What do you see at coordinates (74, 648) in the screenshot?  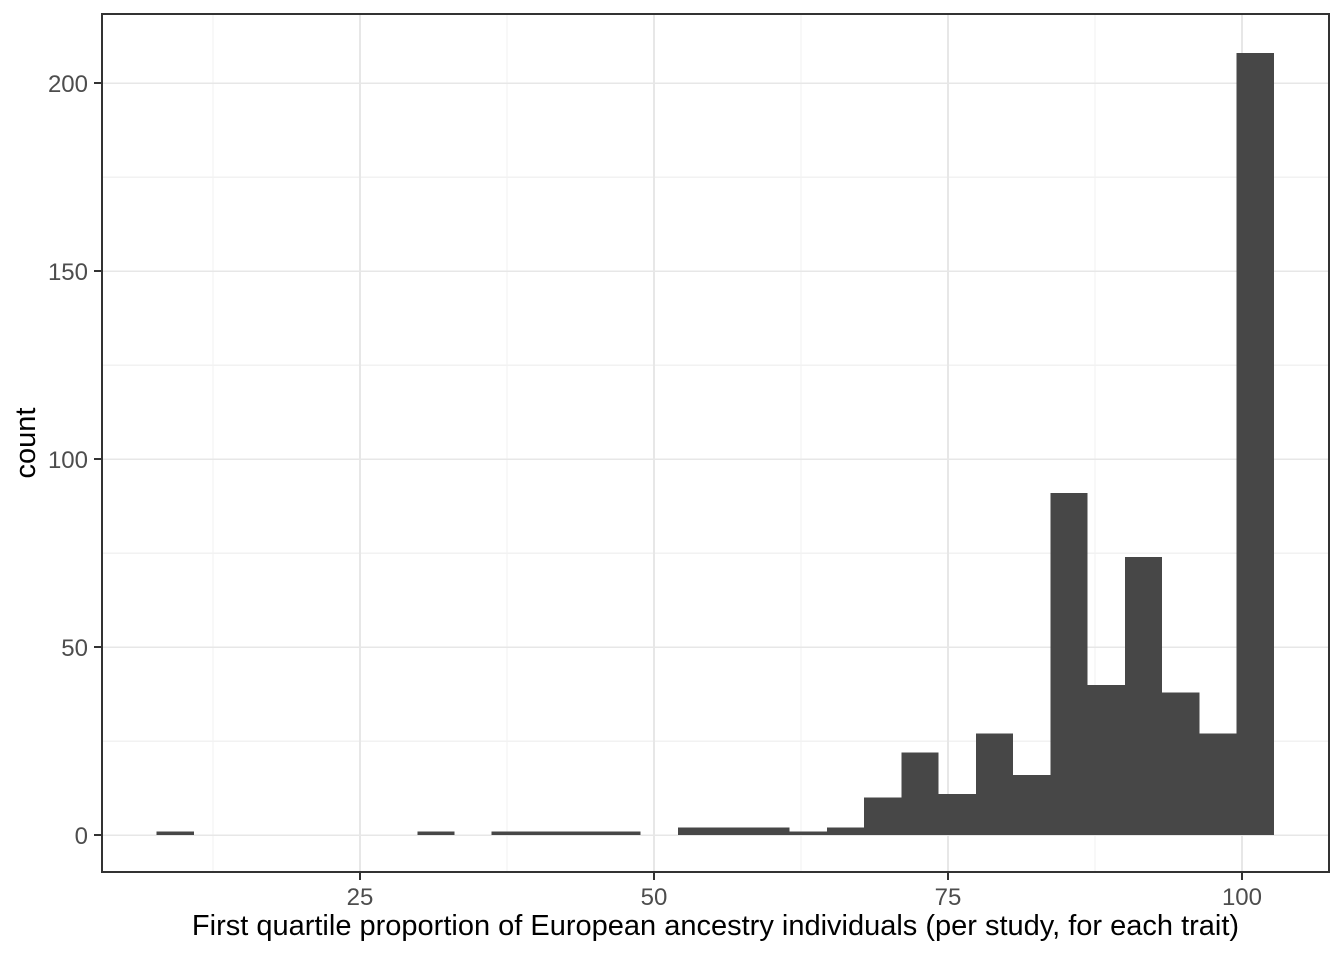 I see `y-tick-label: 50` at bounding box center [74, 648].